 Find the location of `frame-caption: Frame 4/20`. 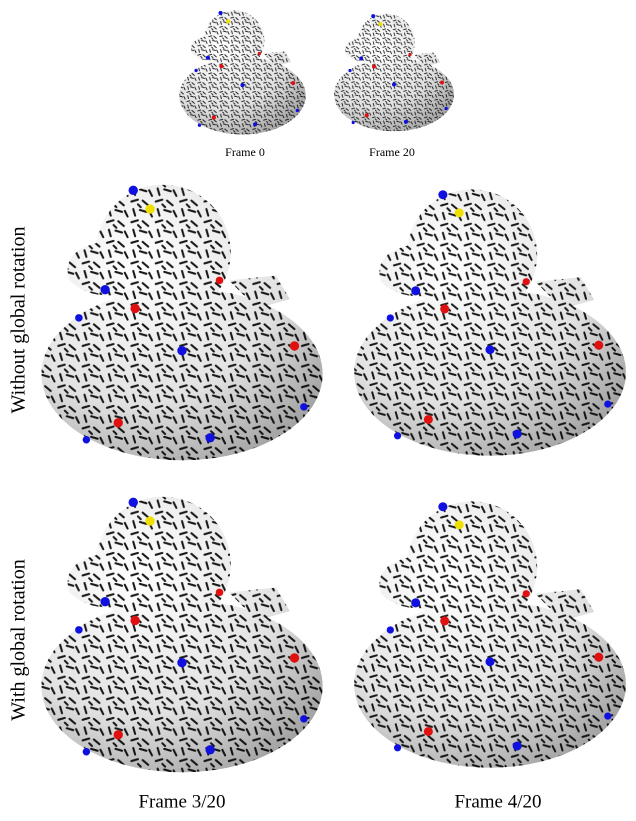

frame-caption: Frame 4/20 is located at coordinates (497, 801).